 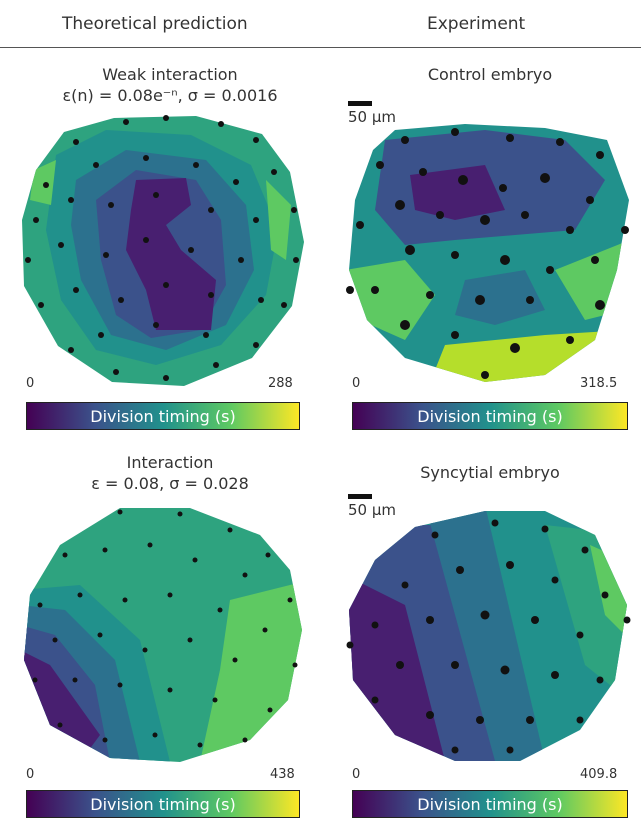 I want to click on panel-title-text: Syncytial embryo, so click(x=490, y=472).